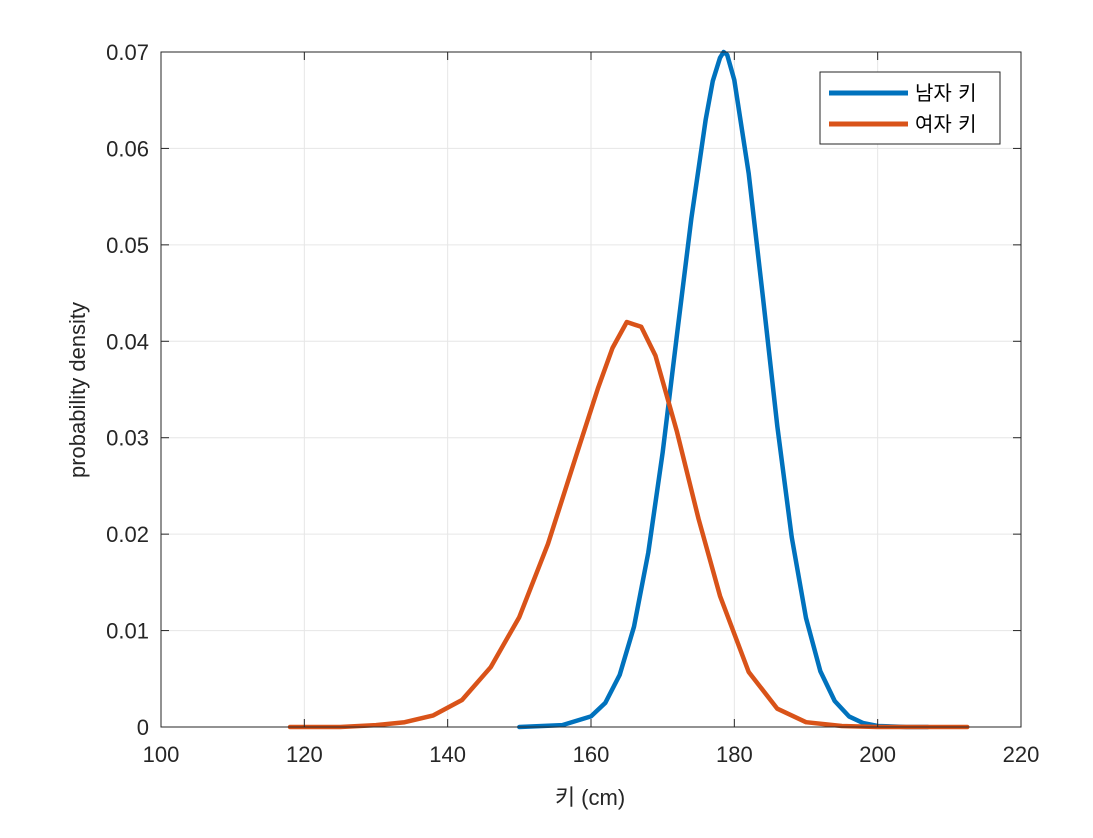  I want to click on x-tick-label: 200, so click(877, 754).